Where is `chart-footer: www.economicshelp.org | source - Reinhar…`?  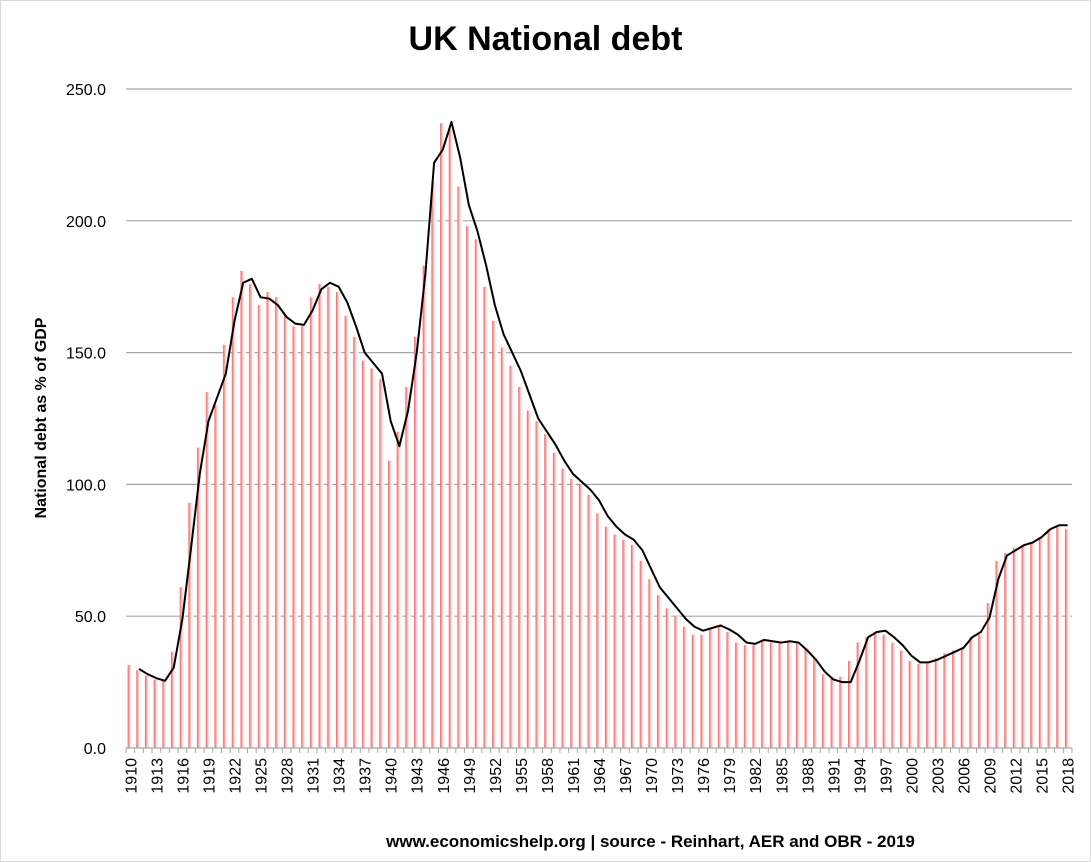
chart-footer: www.economicshelp.org | source - Reinhar… is located at coordinates (650, 841).